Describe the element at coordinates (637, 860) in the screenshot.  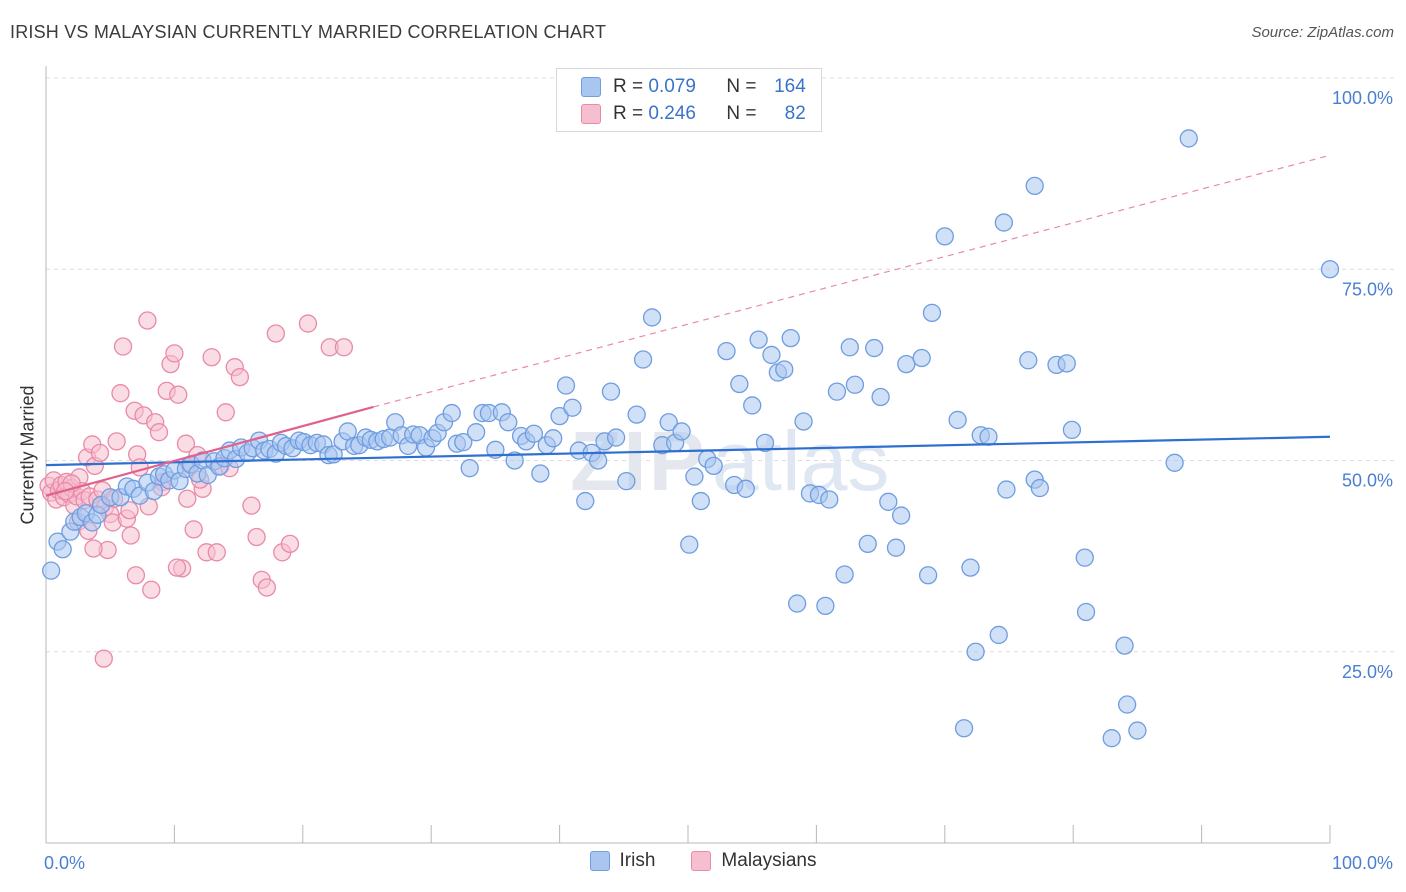
I see `legend-label-irish: Irish` at that location.